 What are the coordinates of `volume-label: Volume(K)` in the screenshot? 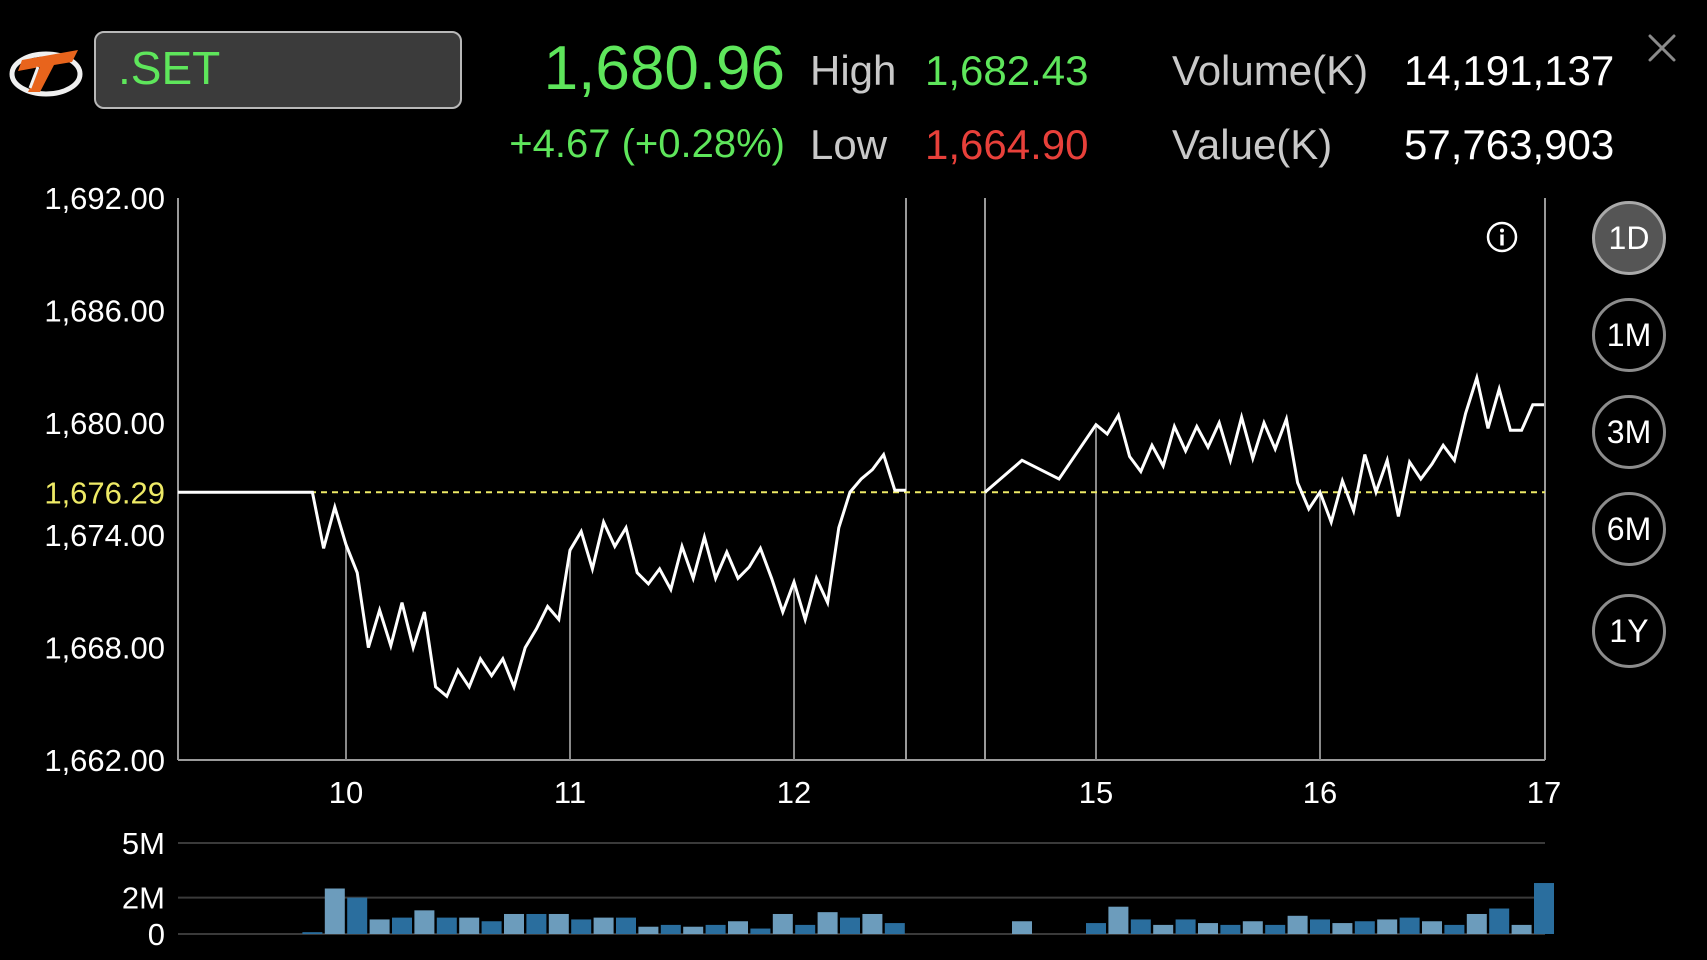 It's located at (1270, 70).